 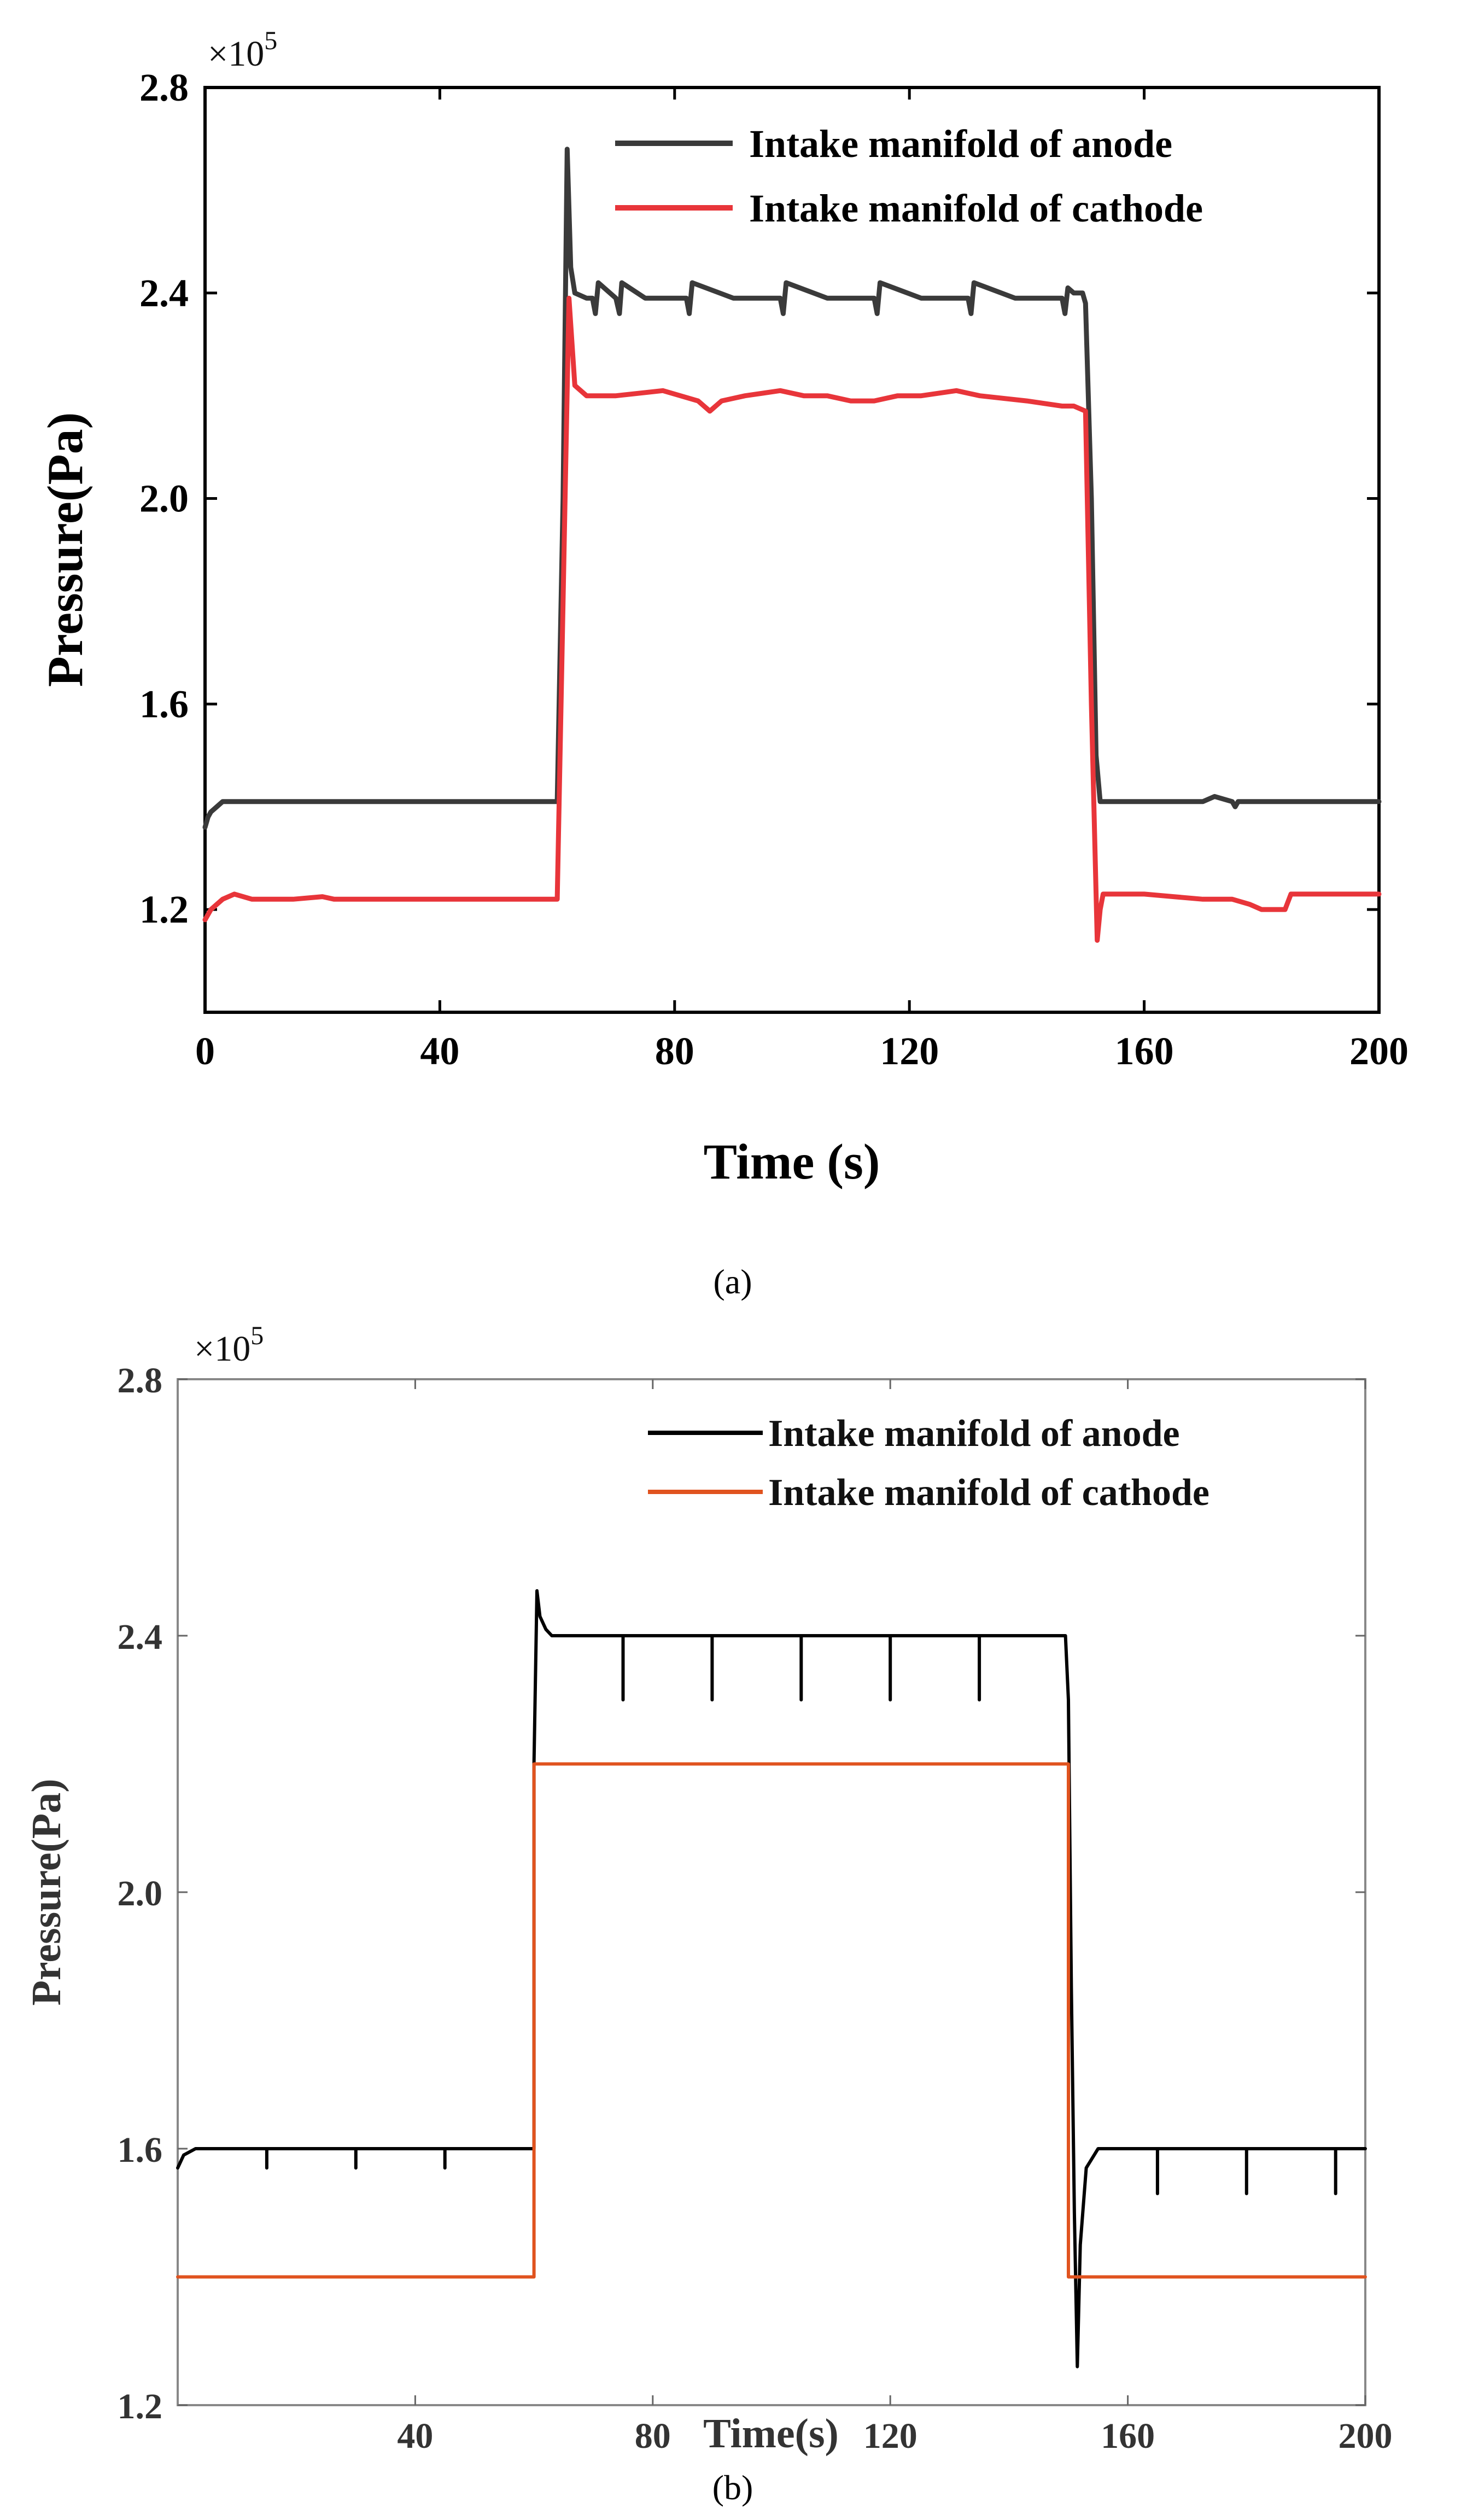 I want to click on x-tick-label-a: 0, so click(x=205, y=1051).